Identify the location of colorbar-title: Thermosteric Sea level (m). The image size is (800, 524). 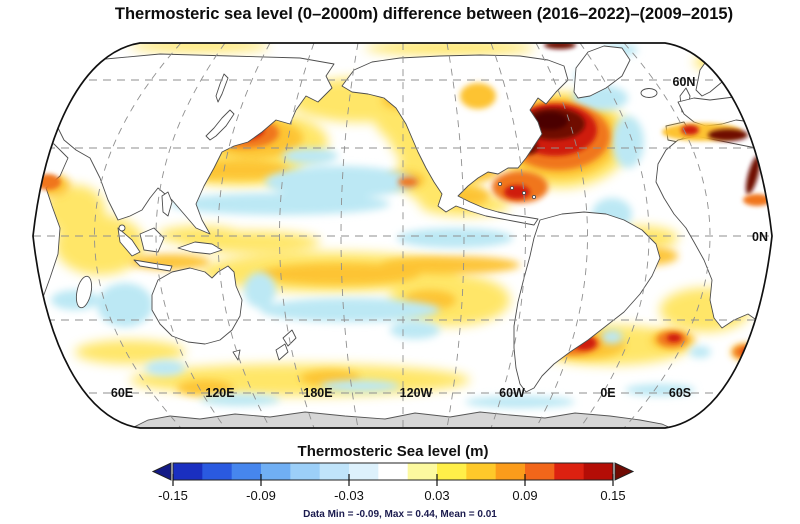
(393, 451).